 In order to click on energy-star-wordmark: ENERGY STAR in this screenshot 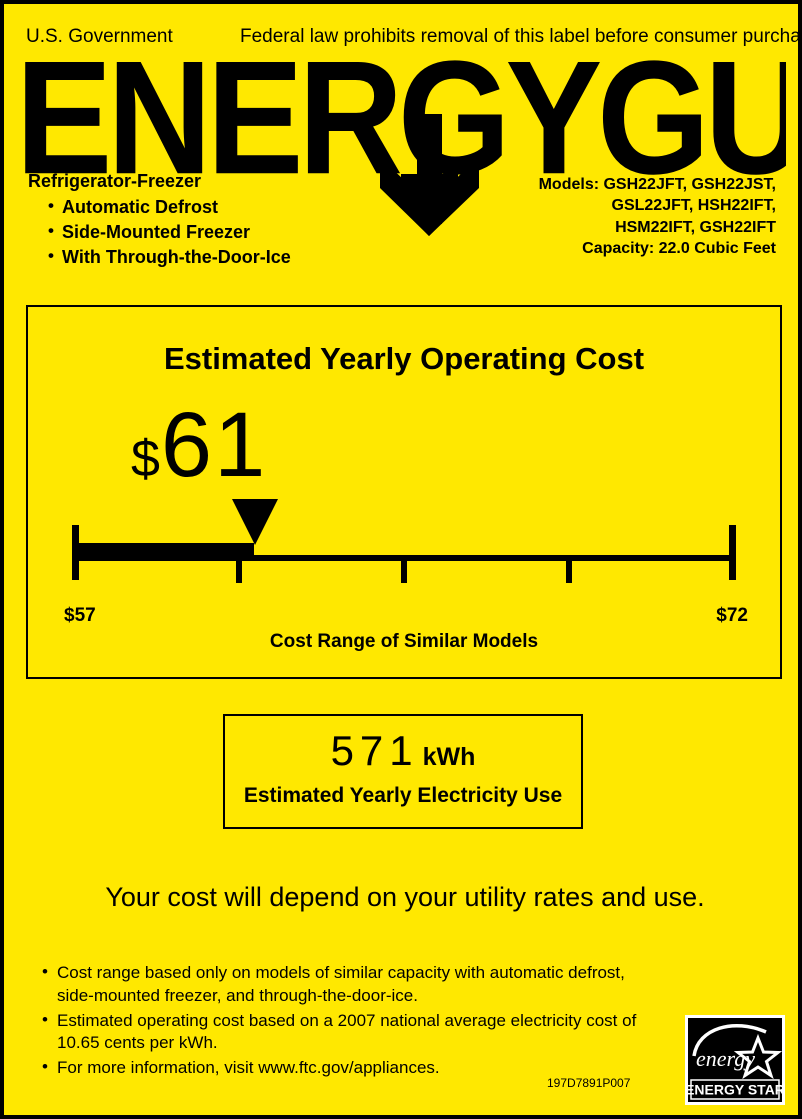, I will do `click(735, 1090)`.